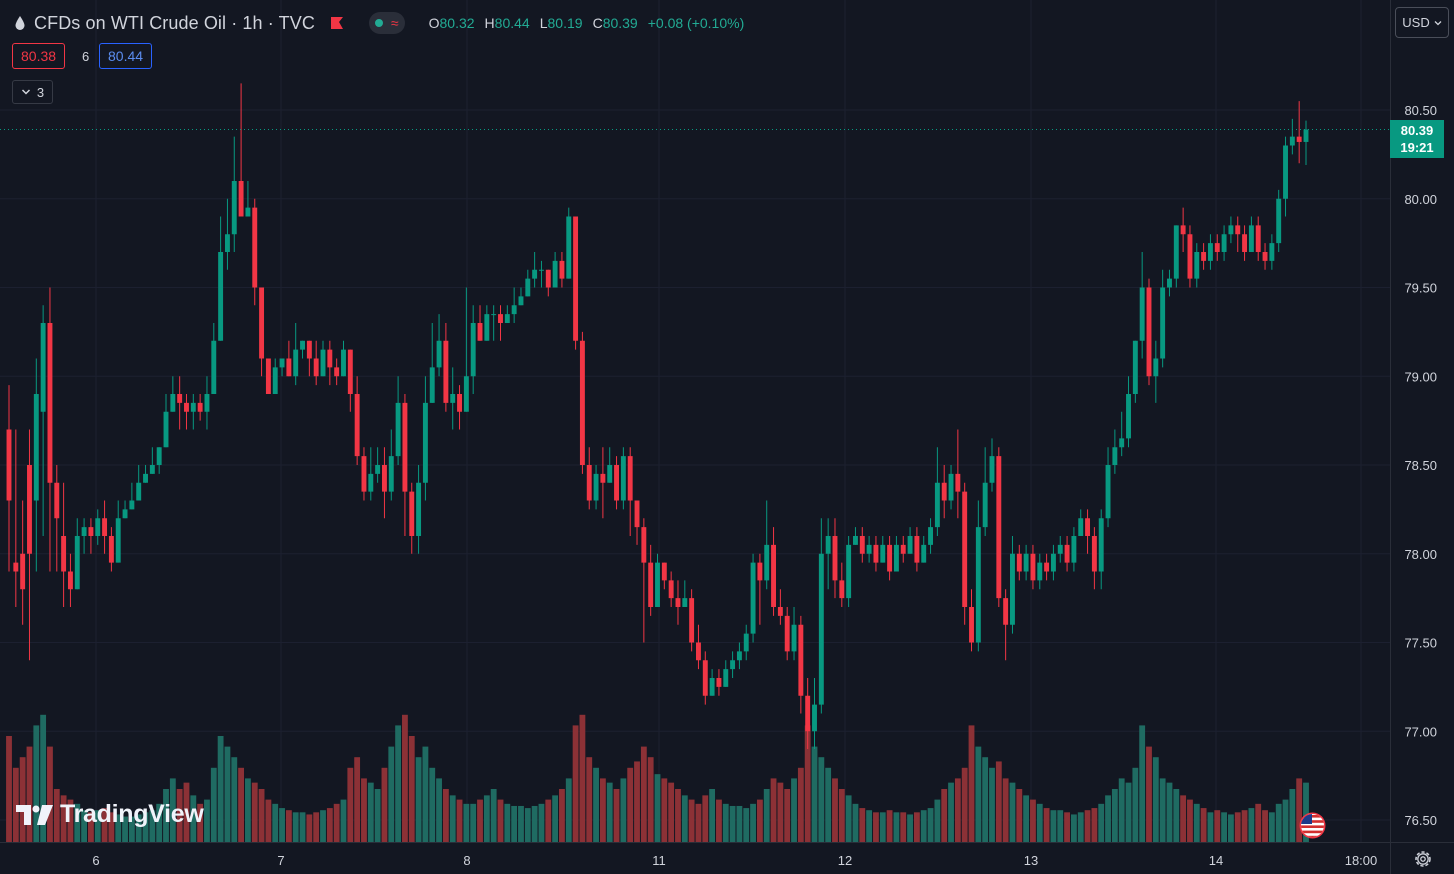 The height and width of the screenshot is (874, 1454). Describe the element at coordinates (174, 22) in the screenshot. I see `symbol-title: CFDs on WTI Crude Oil · 1h · TVC` at that location.